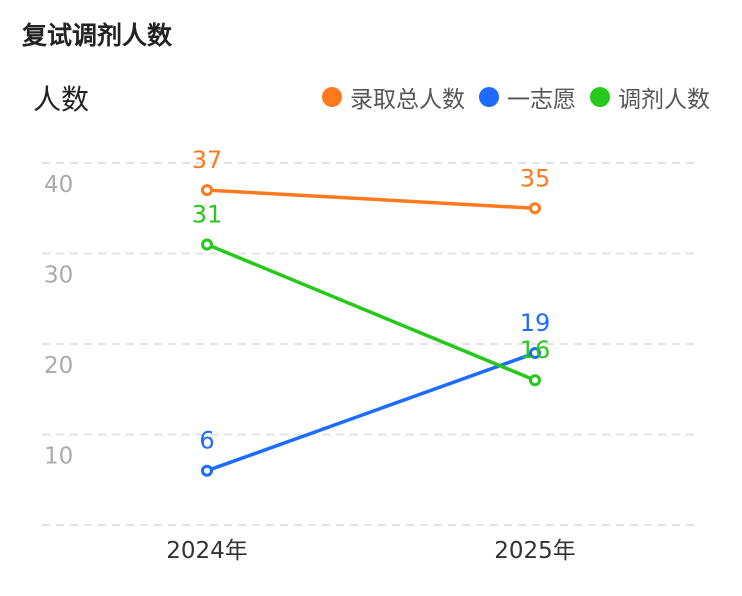 This screenshot has width=742, height=596. I want to click on y-tick-label: 40, so click(58, 185).